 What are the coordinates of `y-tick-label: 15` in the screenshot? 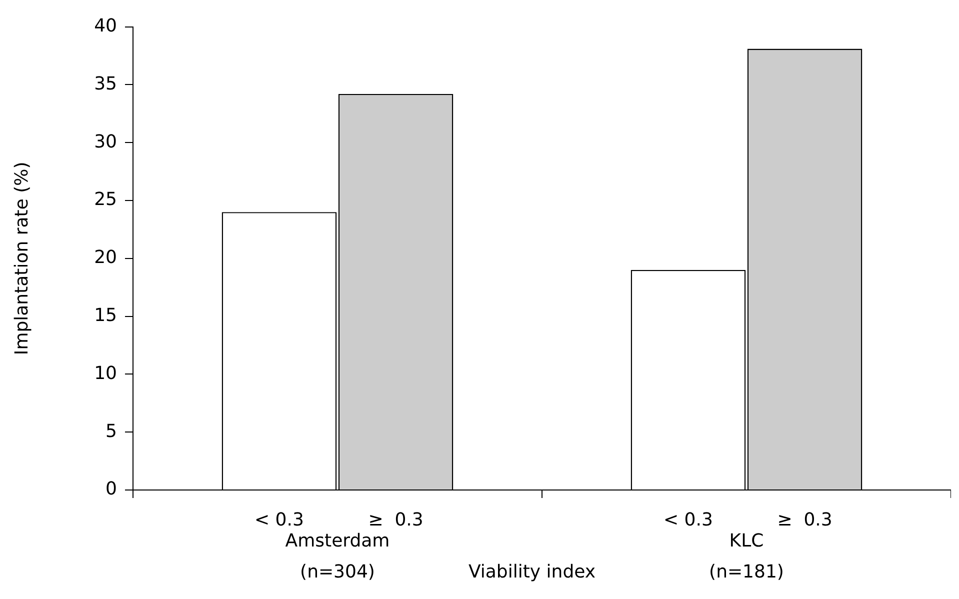 It's located at (105, 315).